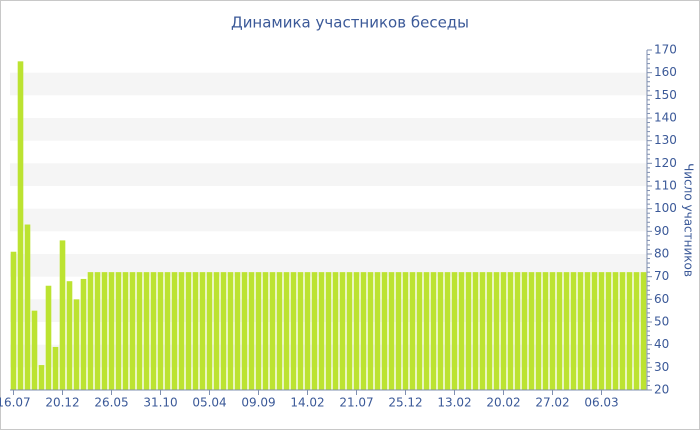  What do you see at coordinates (661, 254) in the screenshot?
I see `y-tick-label: 80` at bounding box center [661, 254].